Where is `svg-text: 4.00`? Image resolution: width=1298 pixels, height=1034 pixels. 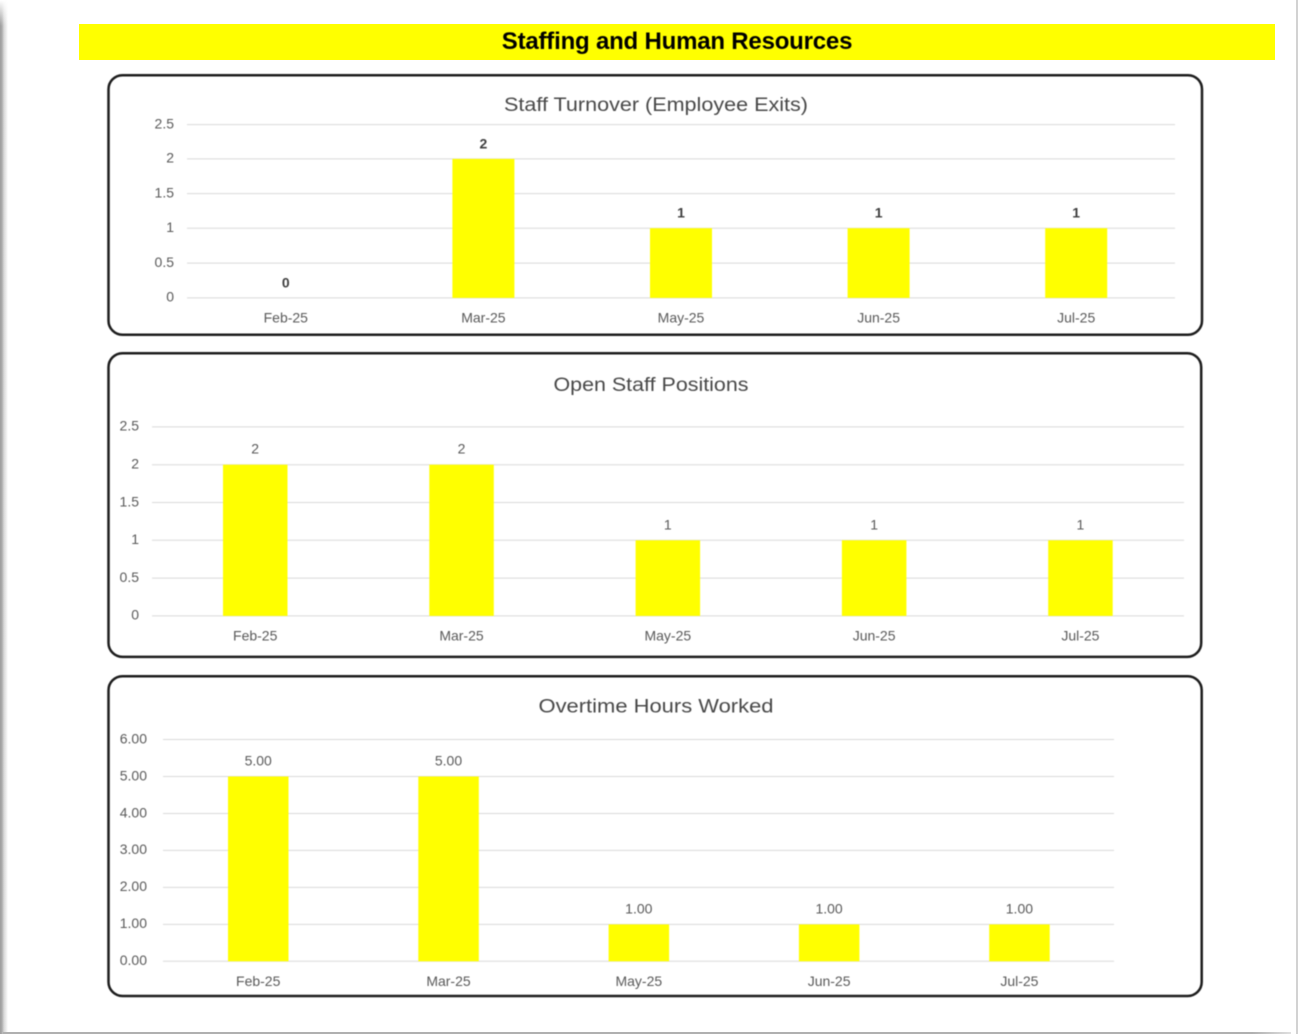 svg-text: 4.00 is located at coordinates (133, 812).